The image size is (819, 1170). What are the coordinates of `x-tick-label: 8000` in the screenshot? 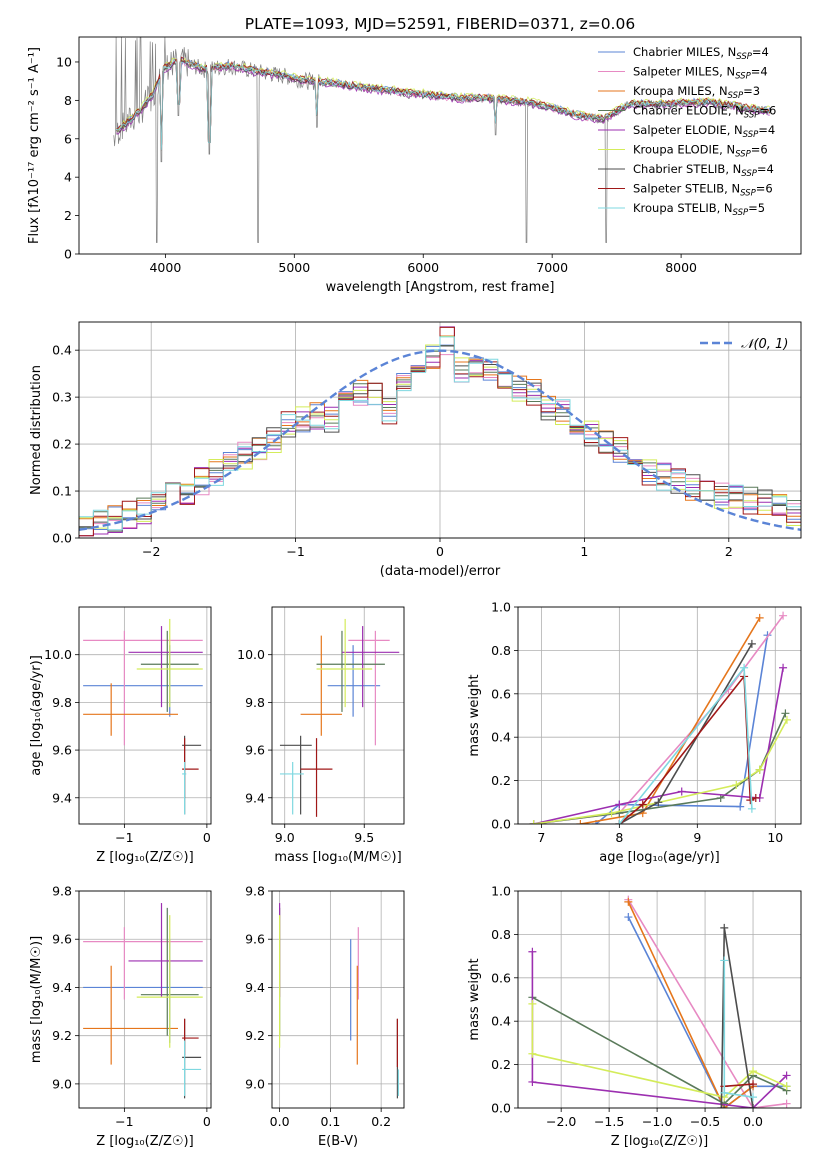 It's located at (681, 267).